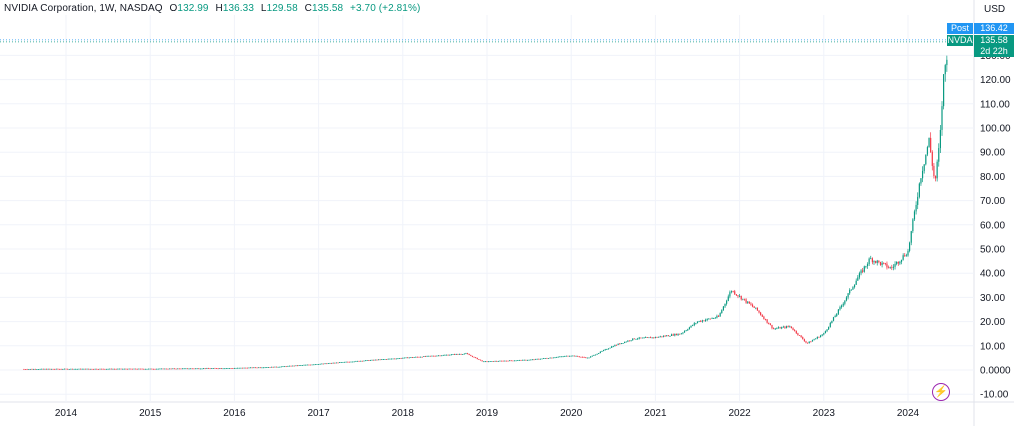  I want to click on ticker-value: 135.58, so click(994, 40).